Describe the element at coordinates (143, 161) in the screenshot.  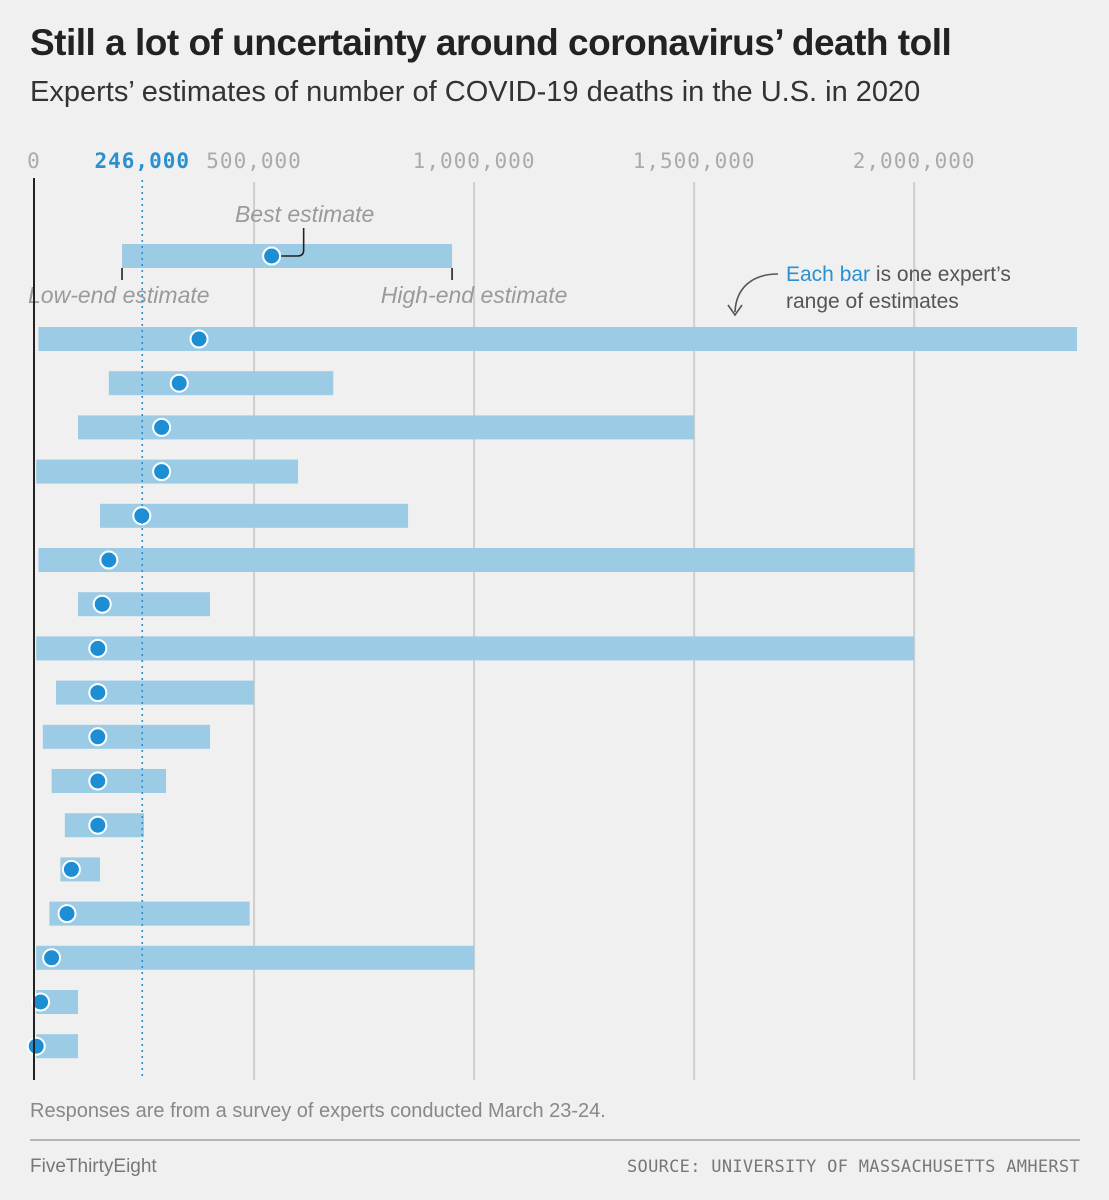
I see `reference-tick-label: 246,000` at that location.